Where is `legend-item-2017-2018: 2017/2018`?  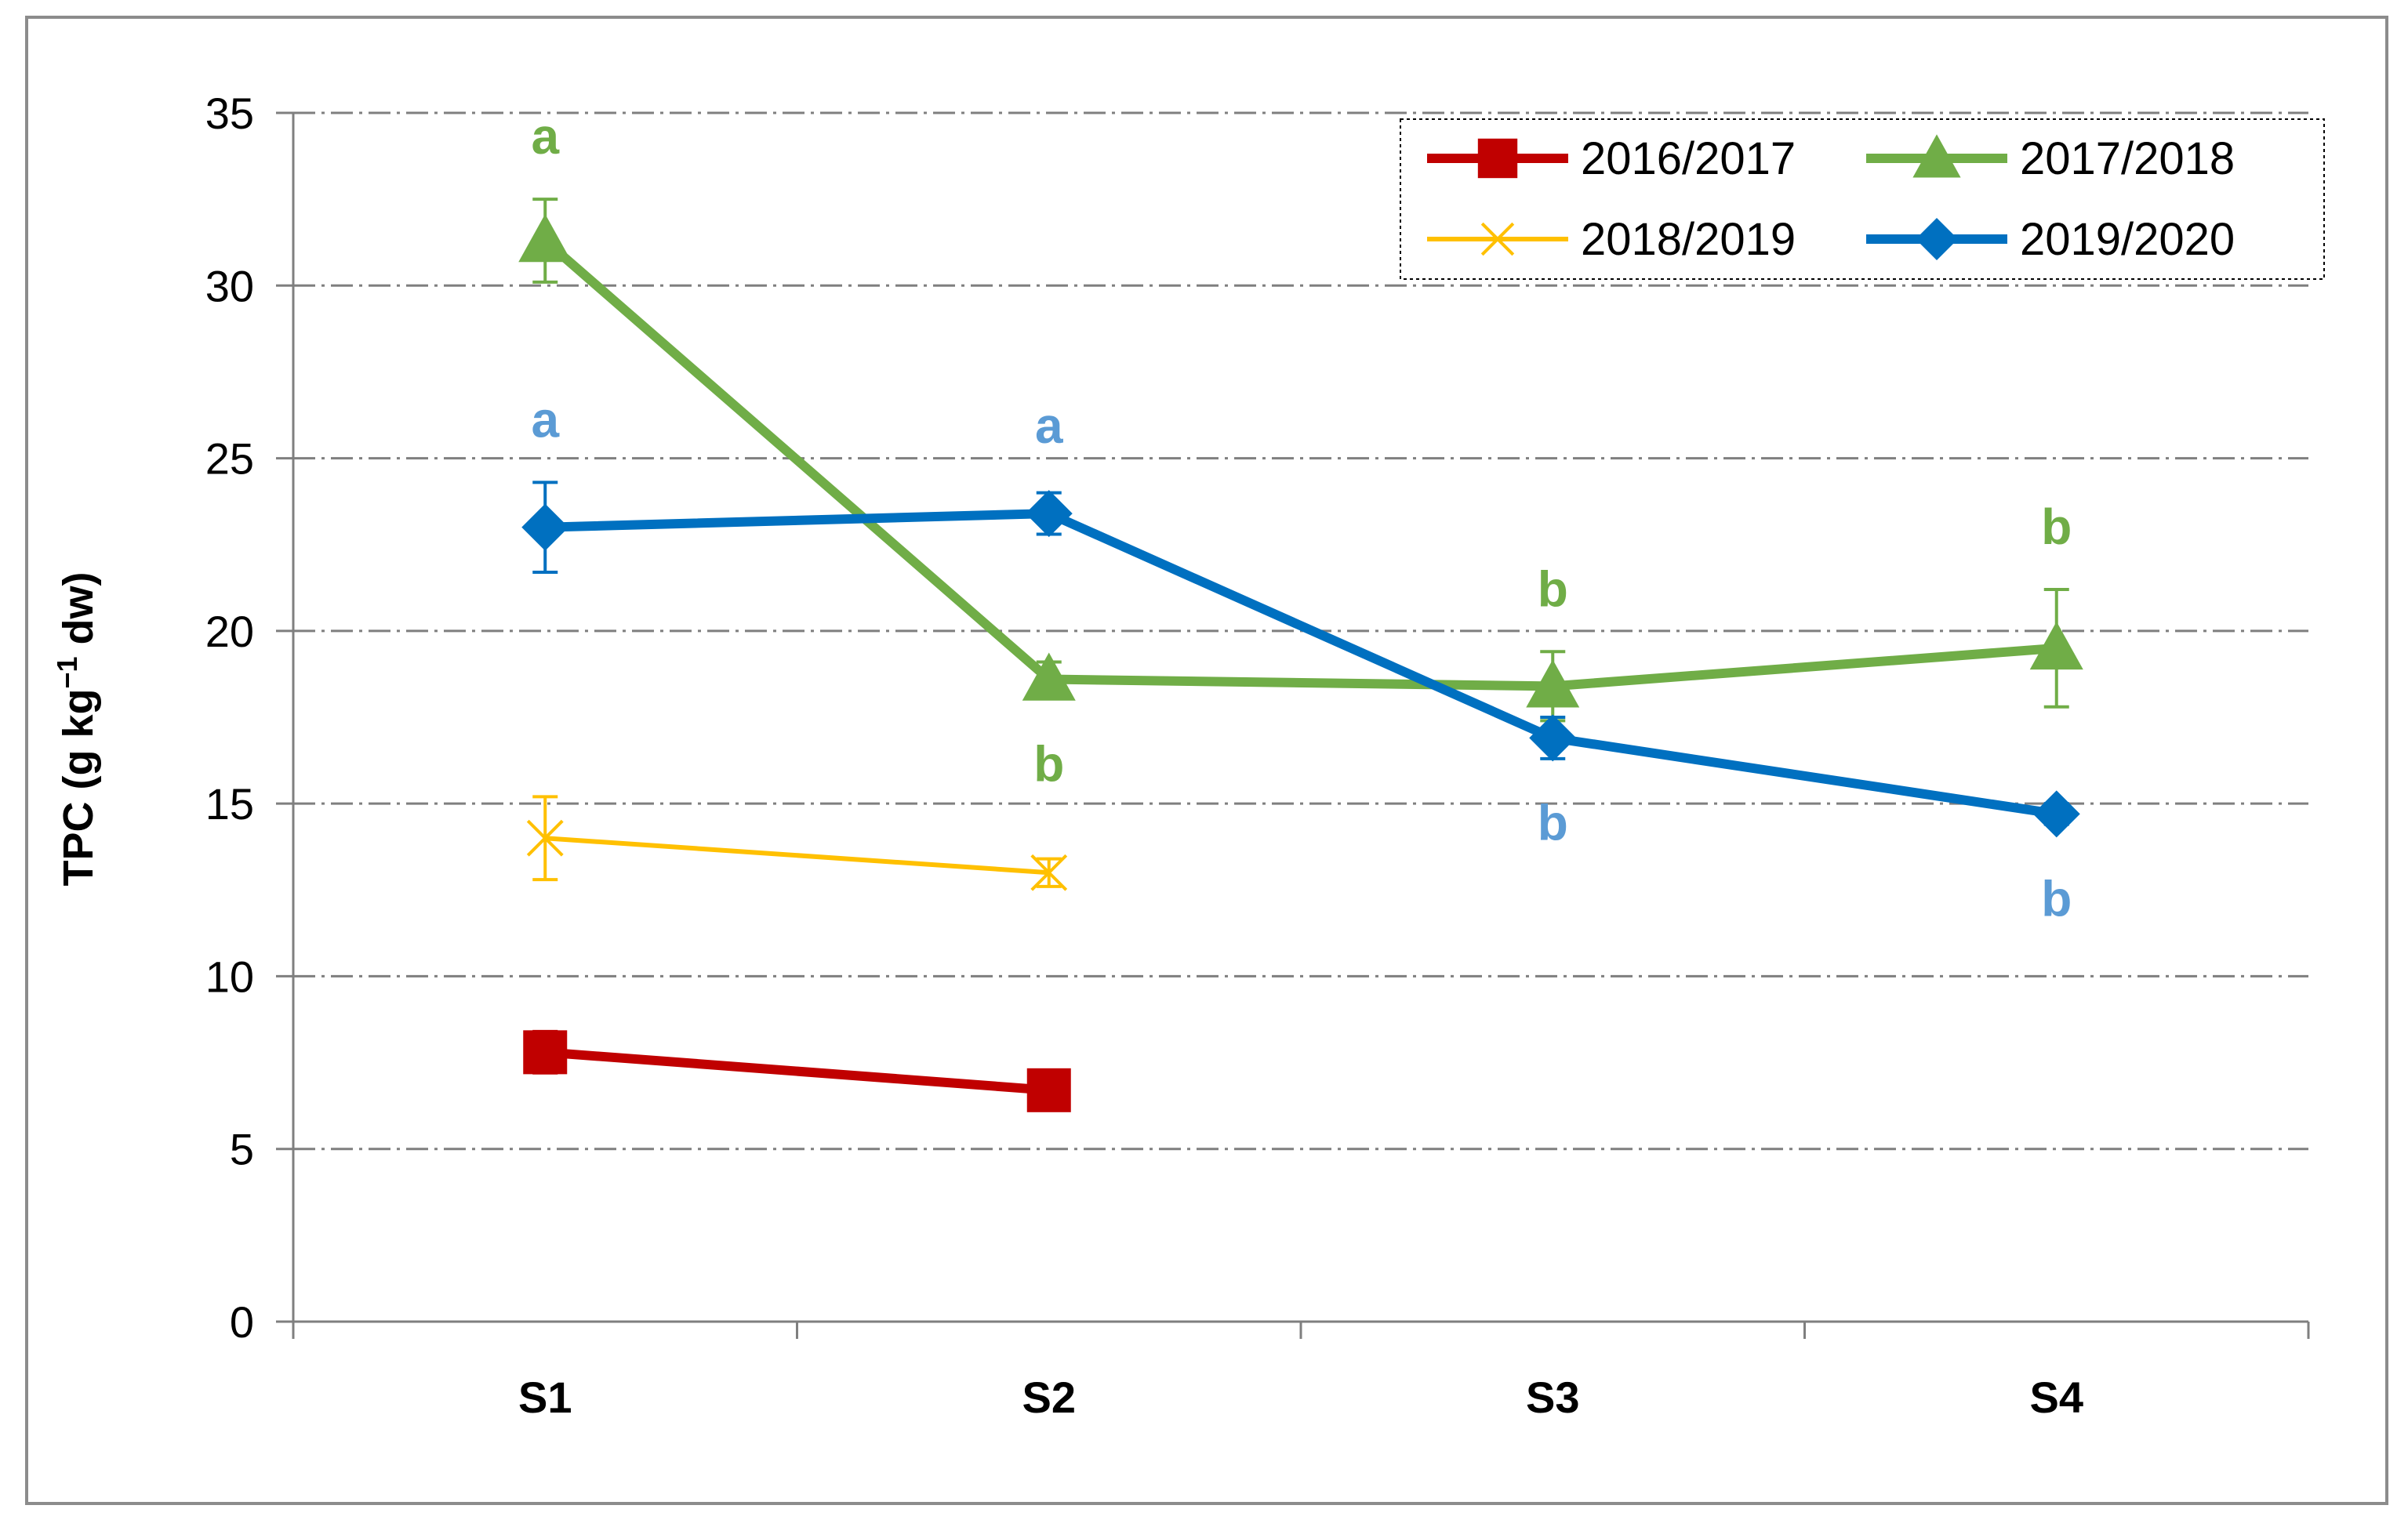 legend-item-2017-2018: 2017/2018 is located at coordinates (2050, 158).